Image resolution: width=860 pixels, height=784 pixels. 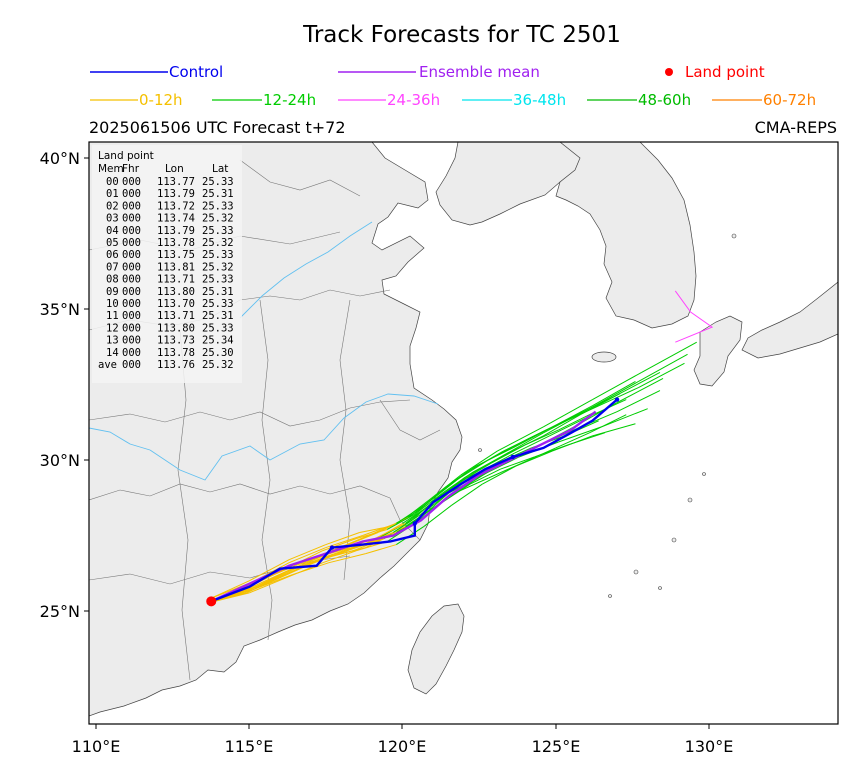 I want to click on legend-row-2: 0-12h 12-24h 24-36h 36-48h 48-60h 60-72h, so click(x=453, y=100).